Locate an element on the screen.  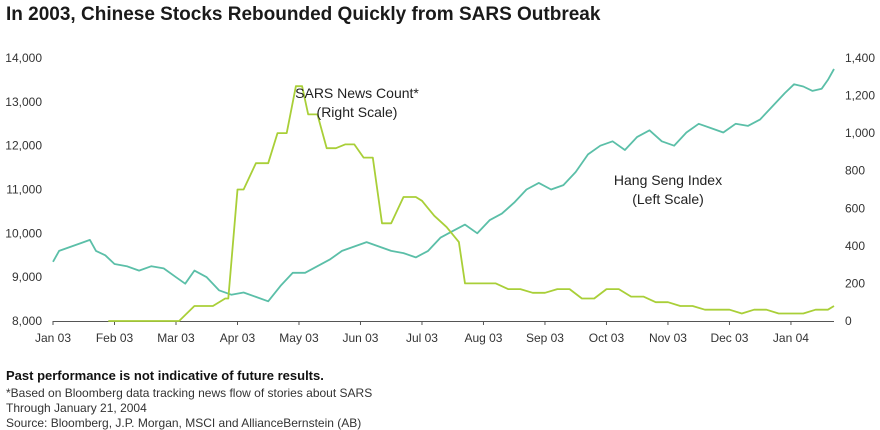
x-tick-label: Jan 03 is located at coordinates (53, 338).